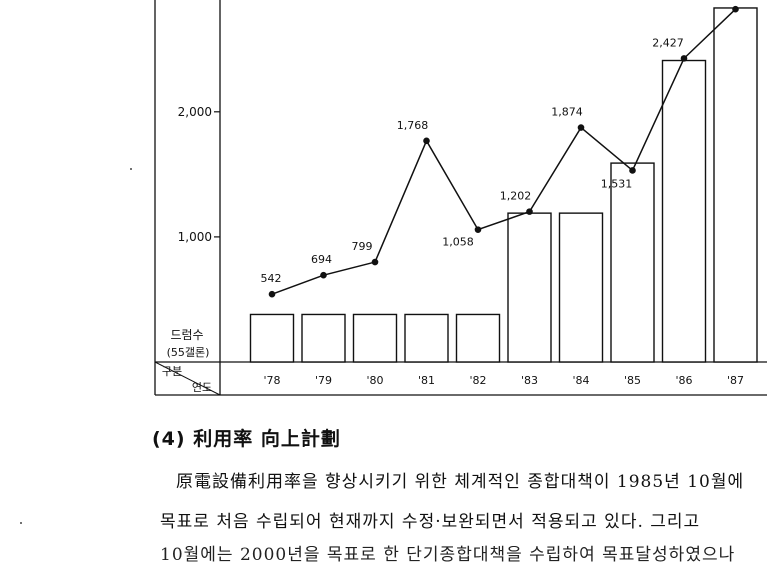  I want to click on x-tick-label: '87, so click(735, 380).